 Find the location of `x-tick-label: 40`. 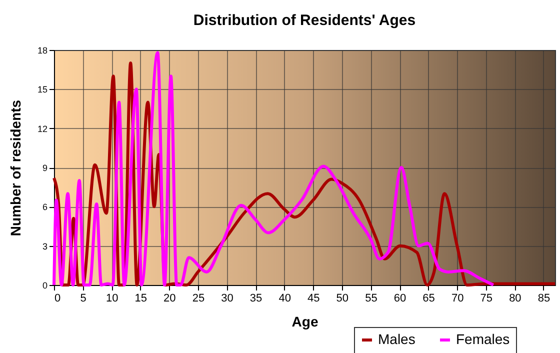

x-tick-label: 40 is located at coordinates (284, 298).